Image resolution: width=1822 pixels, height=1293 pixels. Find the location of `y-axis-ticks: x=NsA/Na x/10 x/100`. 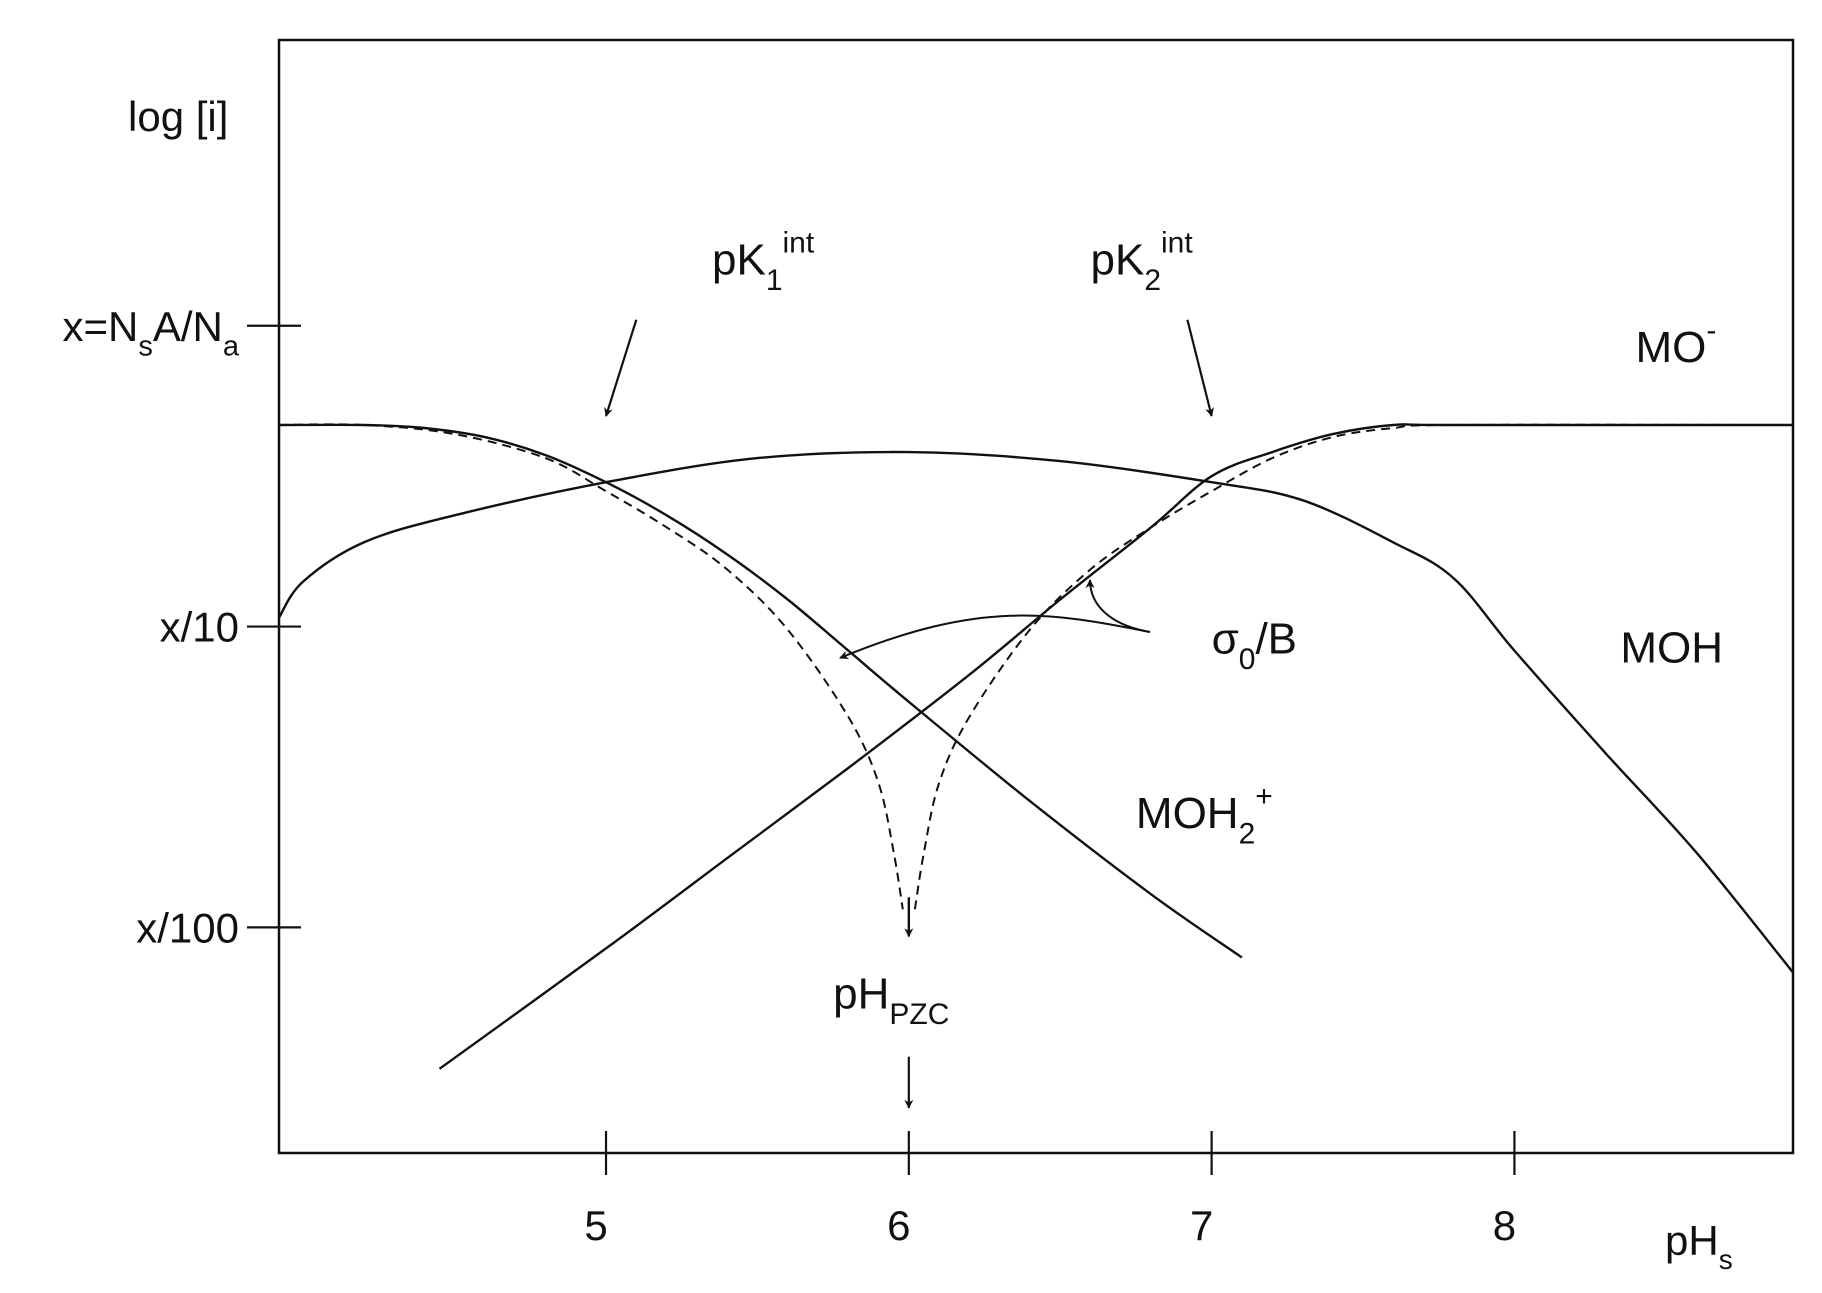

y-axis-ticks: x=NsA/Na x/10 x/100 is located at coordinates (181, 627).